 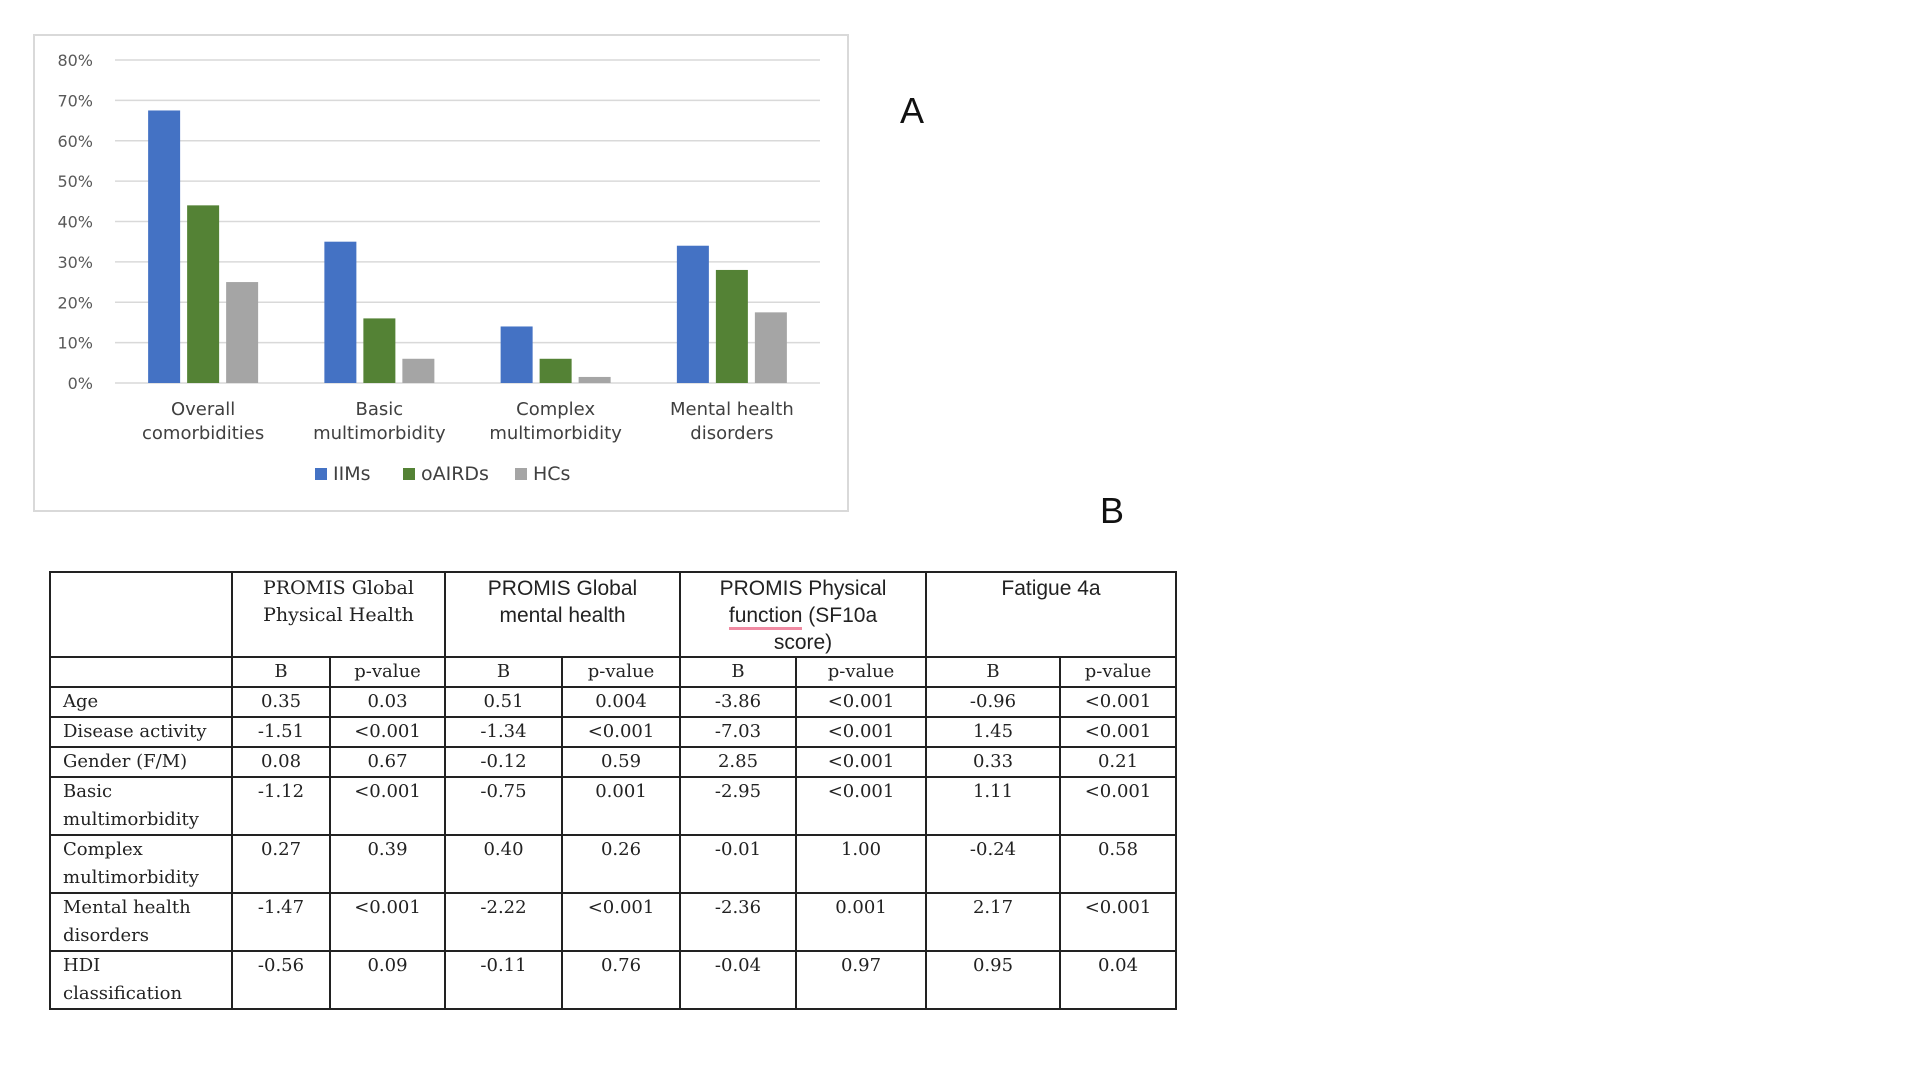 What do you see at coordinates (281, 732) in the screenshot?
I see `table-cell: -1.51` at bounding box center [281, 732].